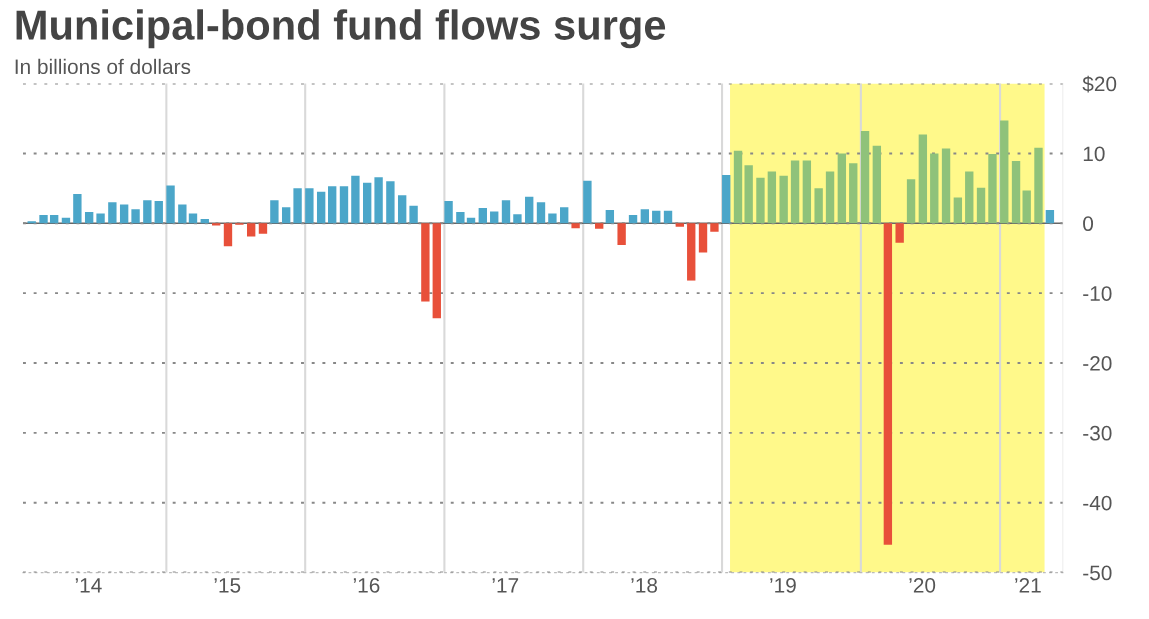  Describe the element at coordinates (1028, 585) in the screenshot. I see `x-tick-label: ’21` at that location.